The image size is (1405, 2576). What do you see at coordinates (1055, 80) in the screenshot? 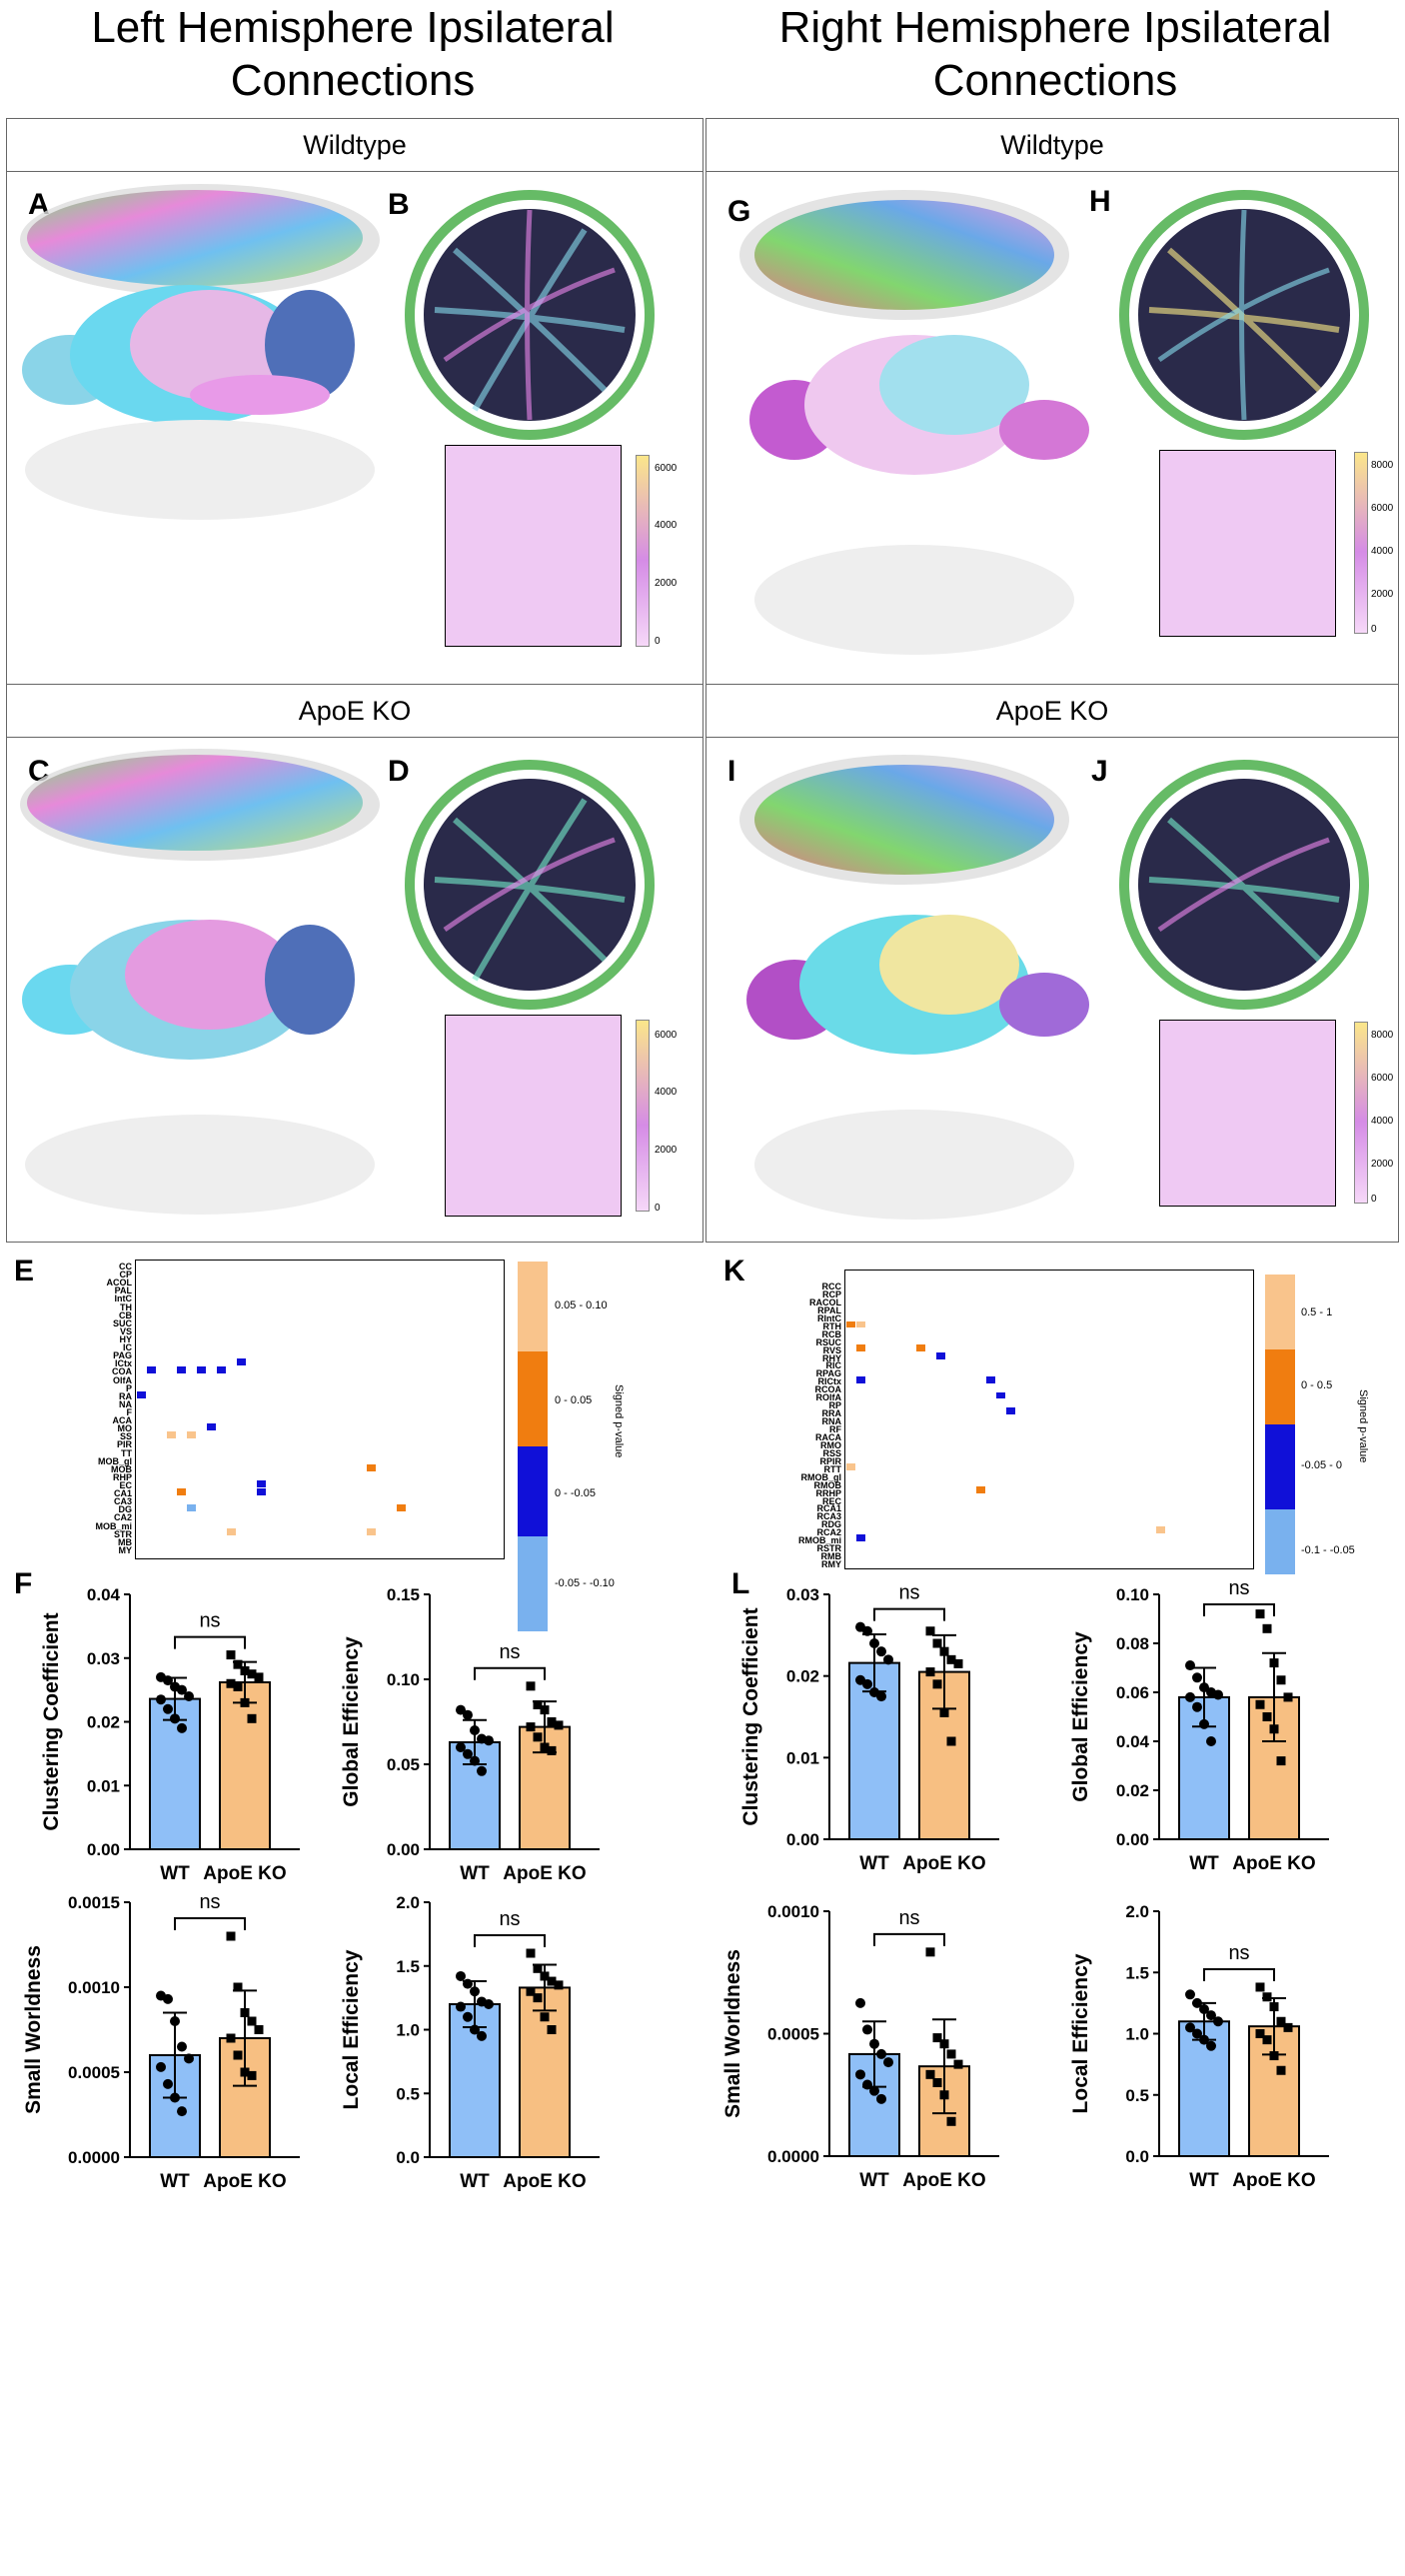
I see `right-title-line2: Connections` at bounding box center [1055, 80].